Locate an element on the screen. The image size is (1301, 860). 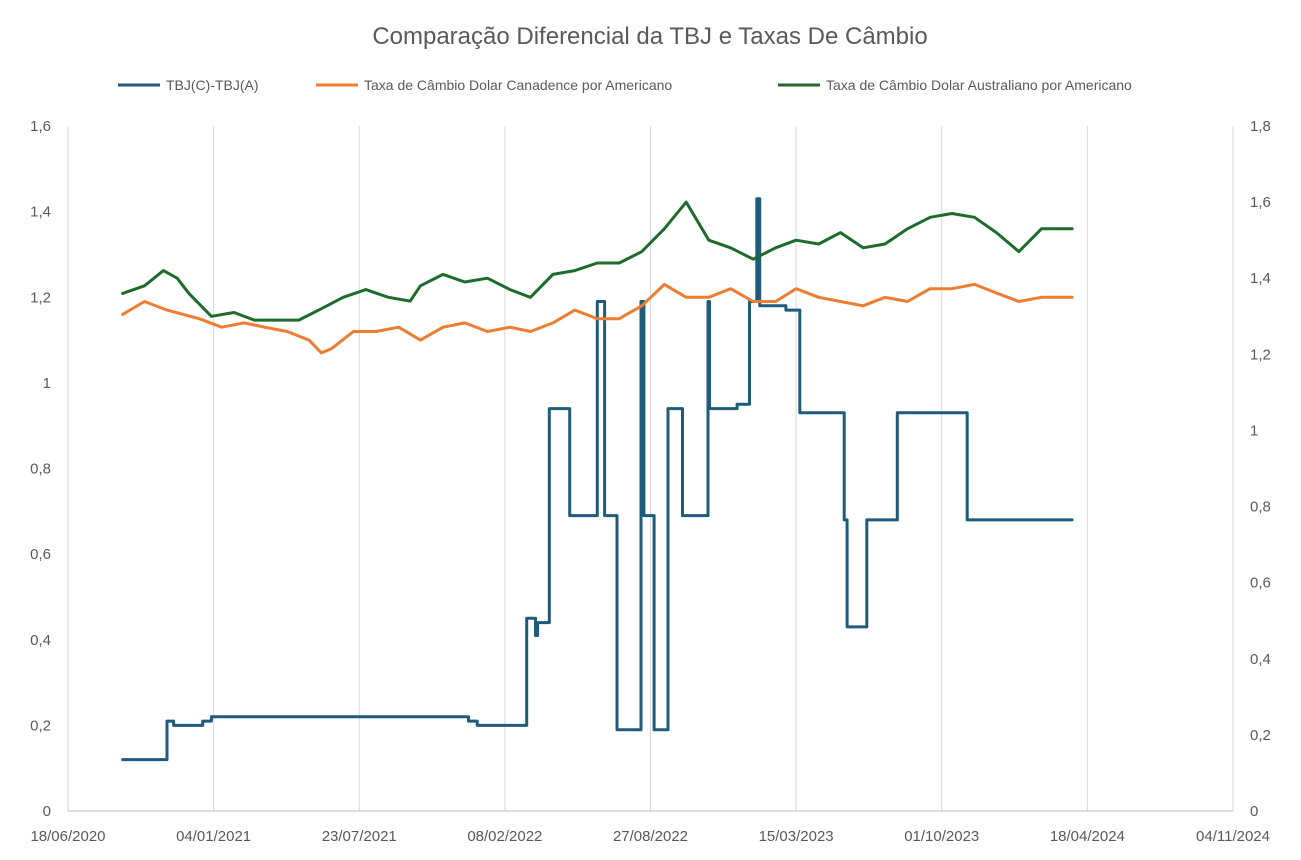
x-tick-label: 04/01/2021 is located at coordinates (213, 836).